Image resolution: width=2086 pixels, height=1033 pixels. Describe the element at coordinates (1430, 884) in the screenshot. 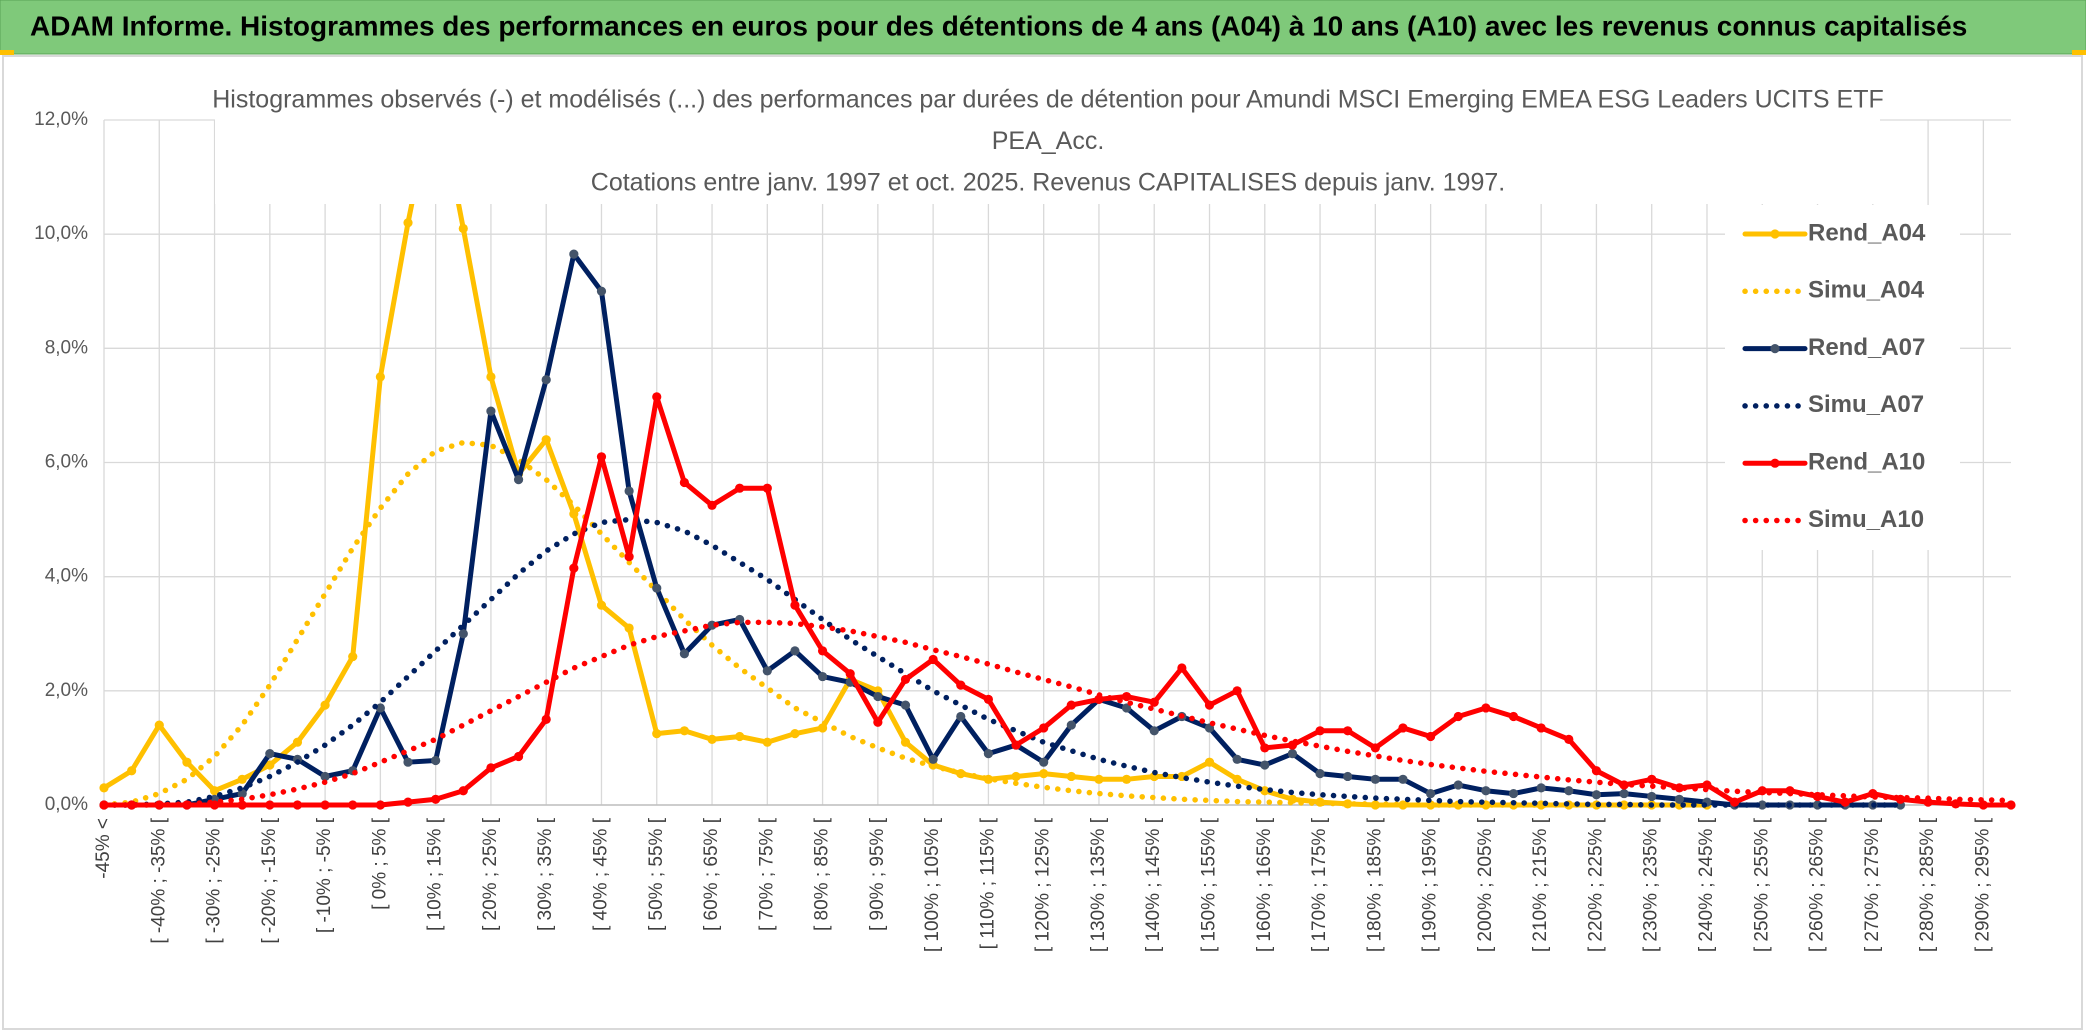

I see `x-tick-label: [ 190% ; 195% [` at that location.